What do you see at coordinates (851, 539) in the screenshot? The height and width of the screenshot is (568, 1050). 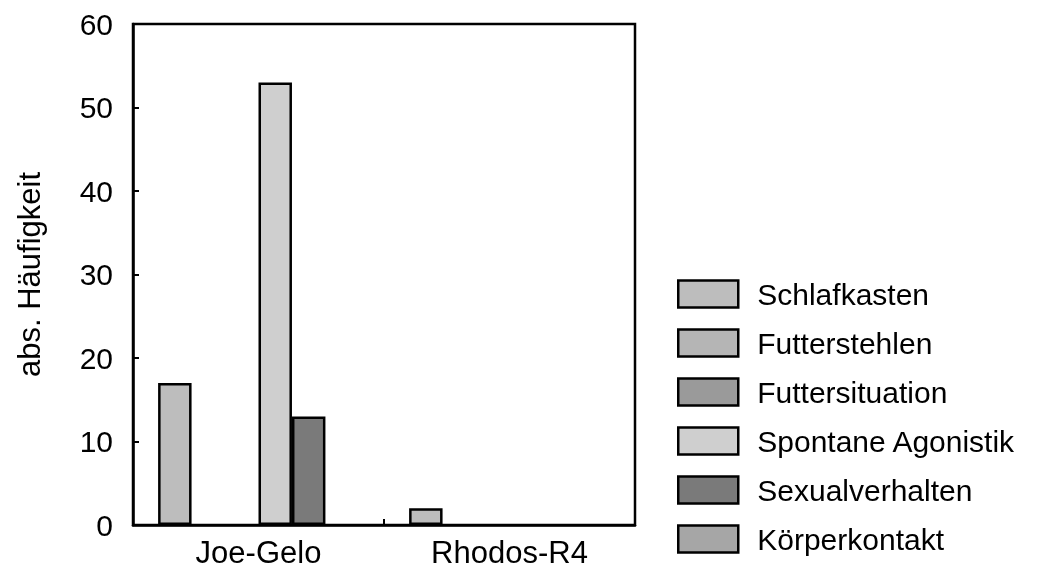 I see `legend-label: Körperkontakt` at bounding box center [851, 539].